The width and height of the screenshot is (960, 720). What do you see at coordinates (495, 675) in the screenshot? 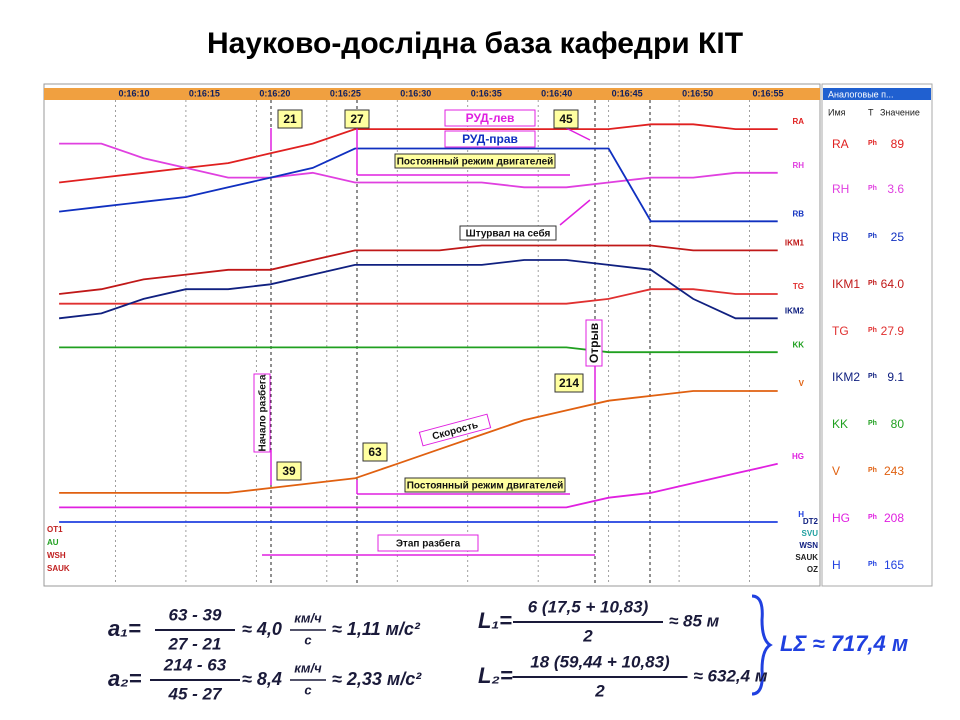
I see `formula-lhs: L₂=` at bounding box center [495, 675].